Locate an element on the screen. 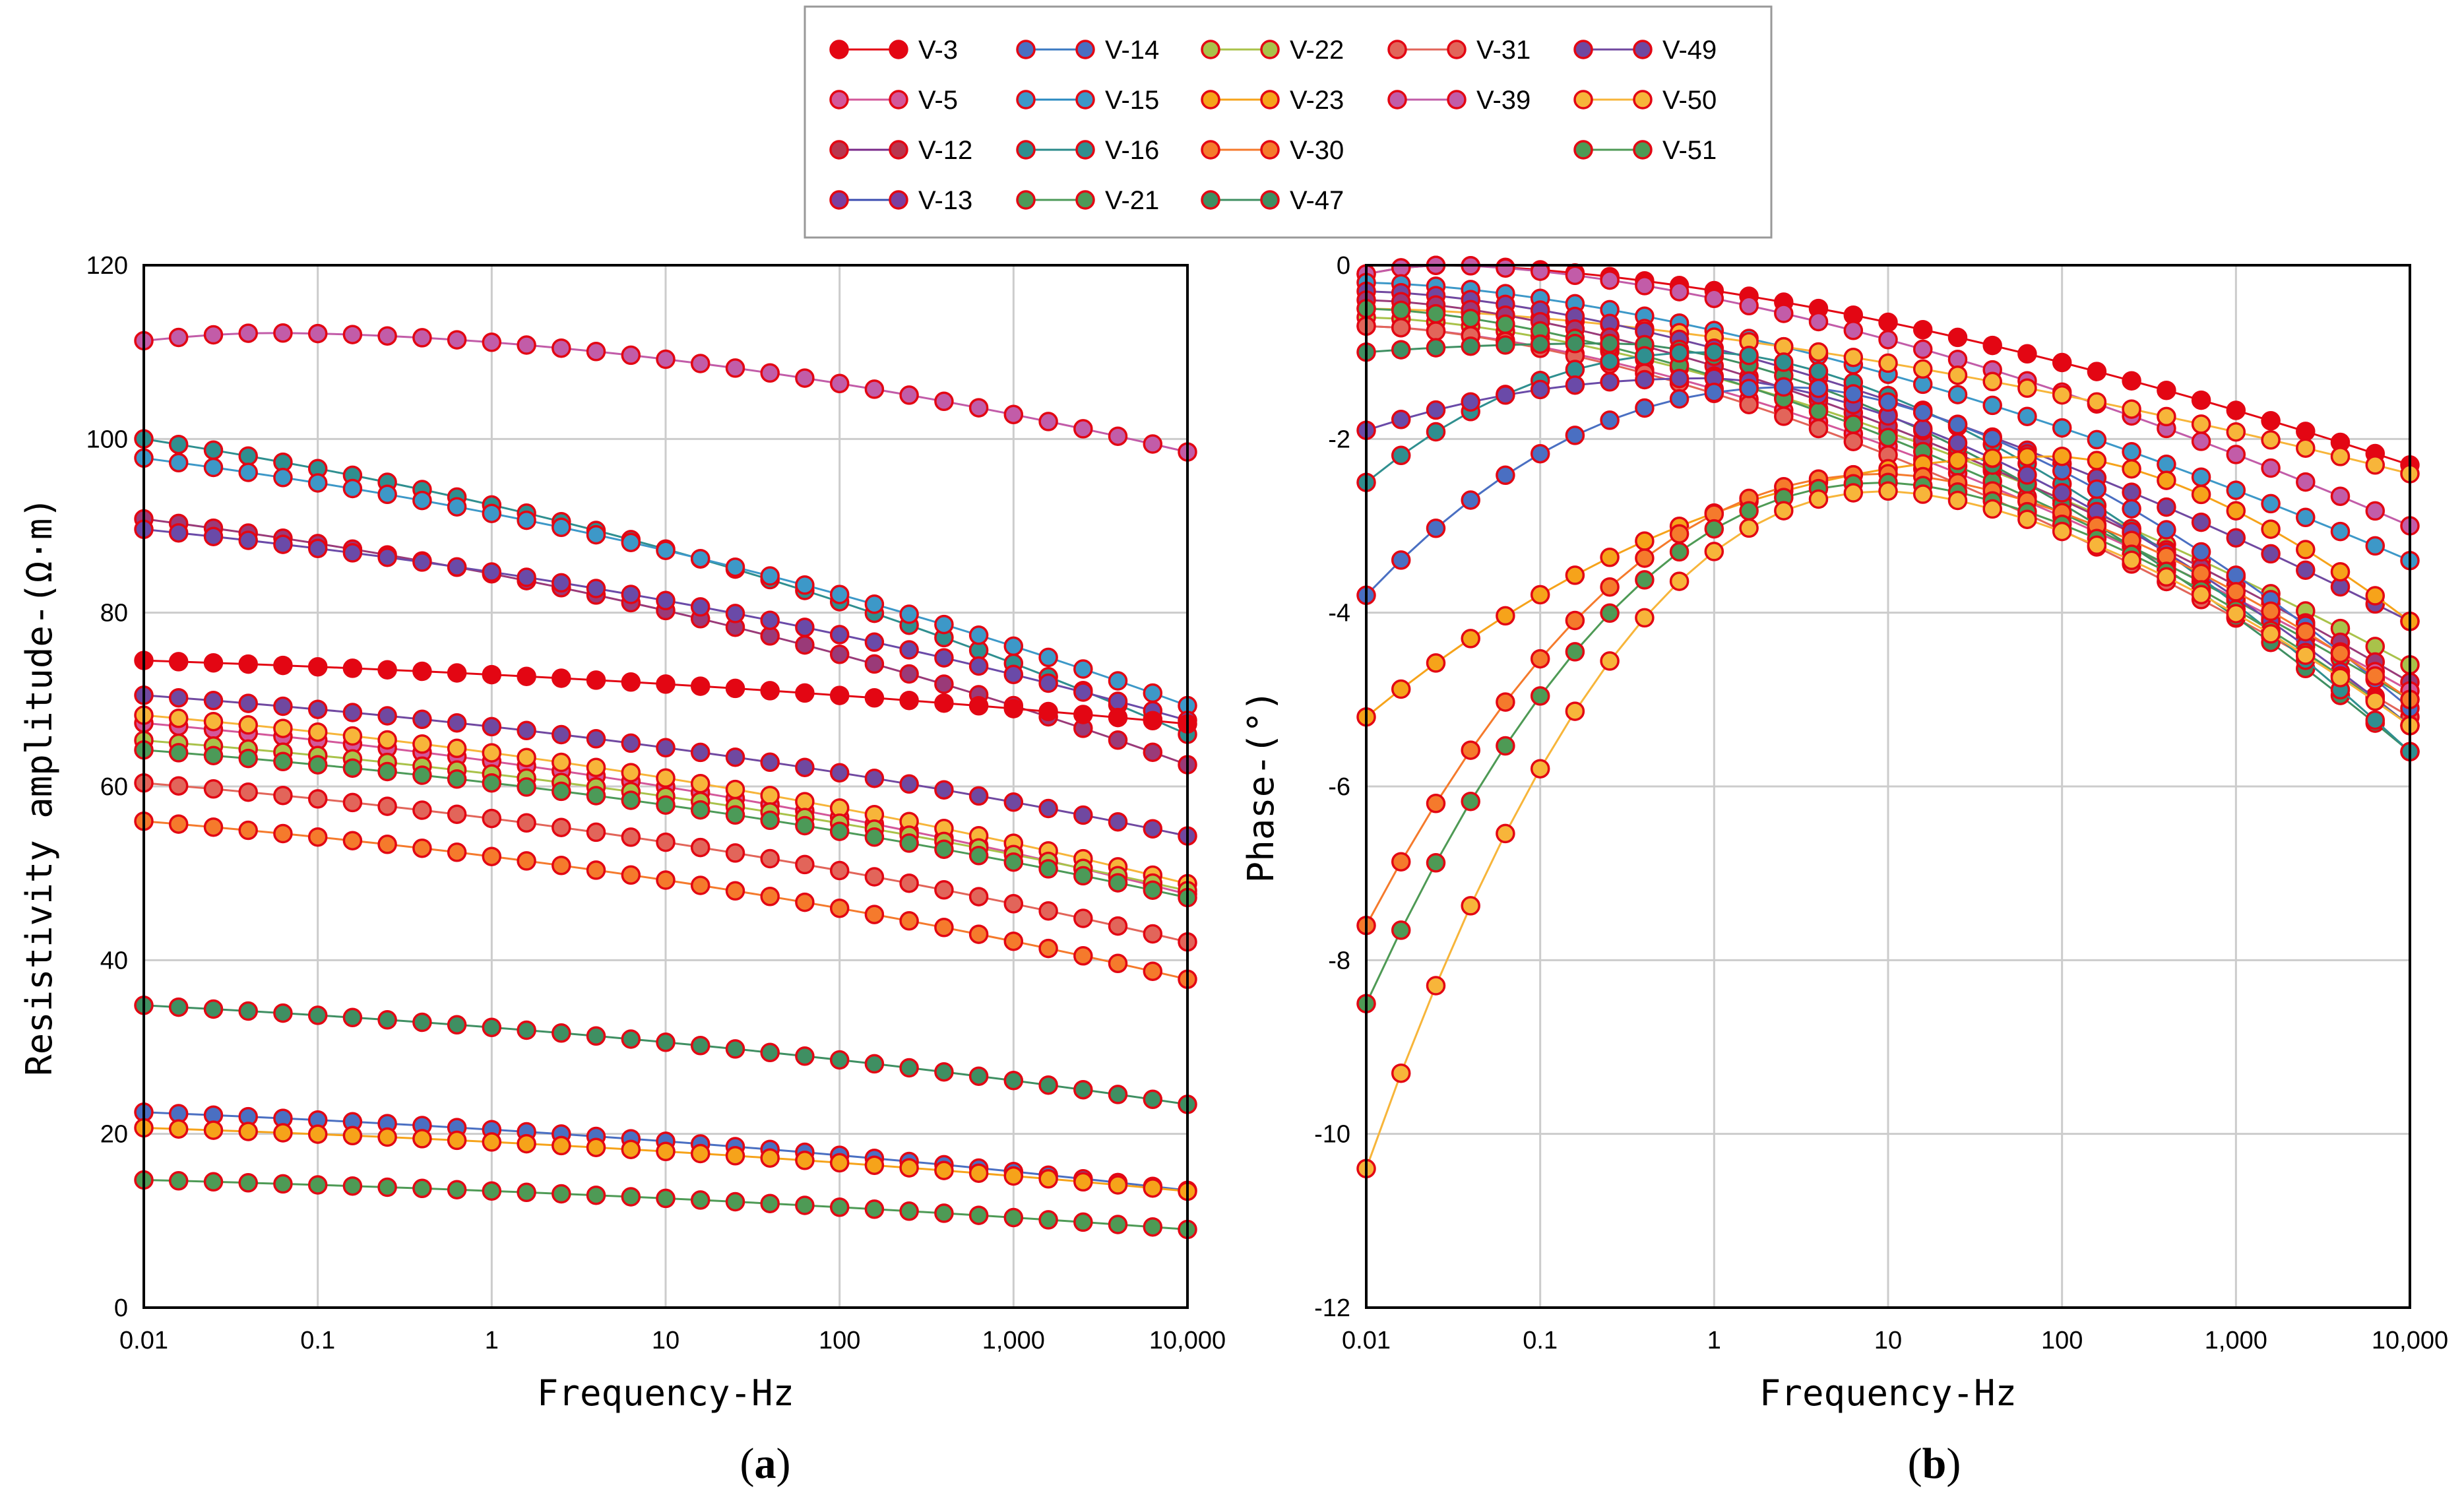 The width and height of the screenshot is (2464, 1495). legend-label: V-5 is located at coordinates (938, 100).